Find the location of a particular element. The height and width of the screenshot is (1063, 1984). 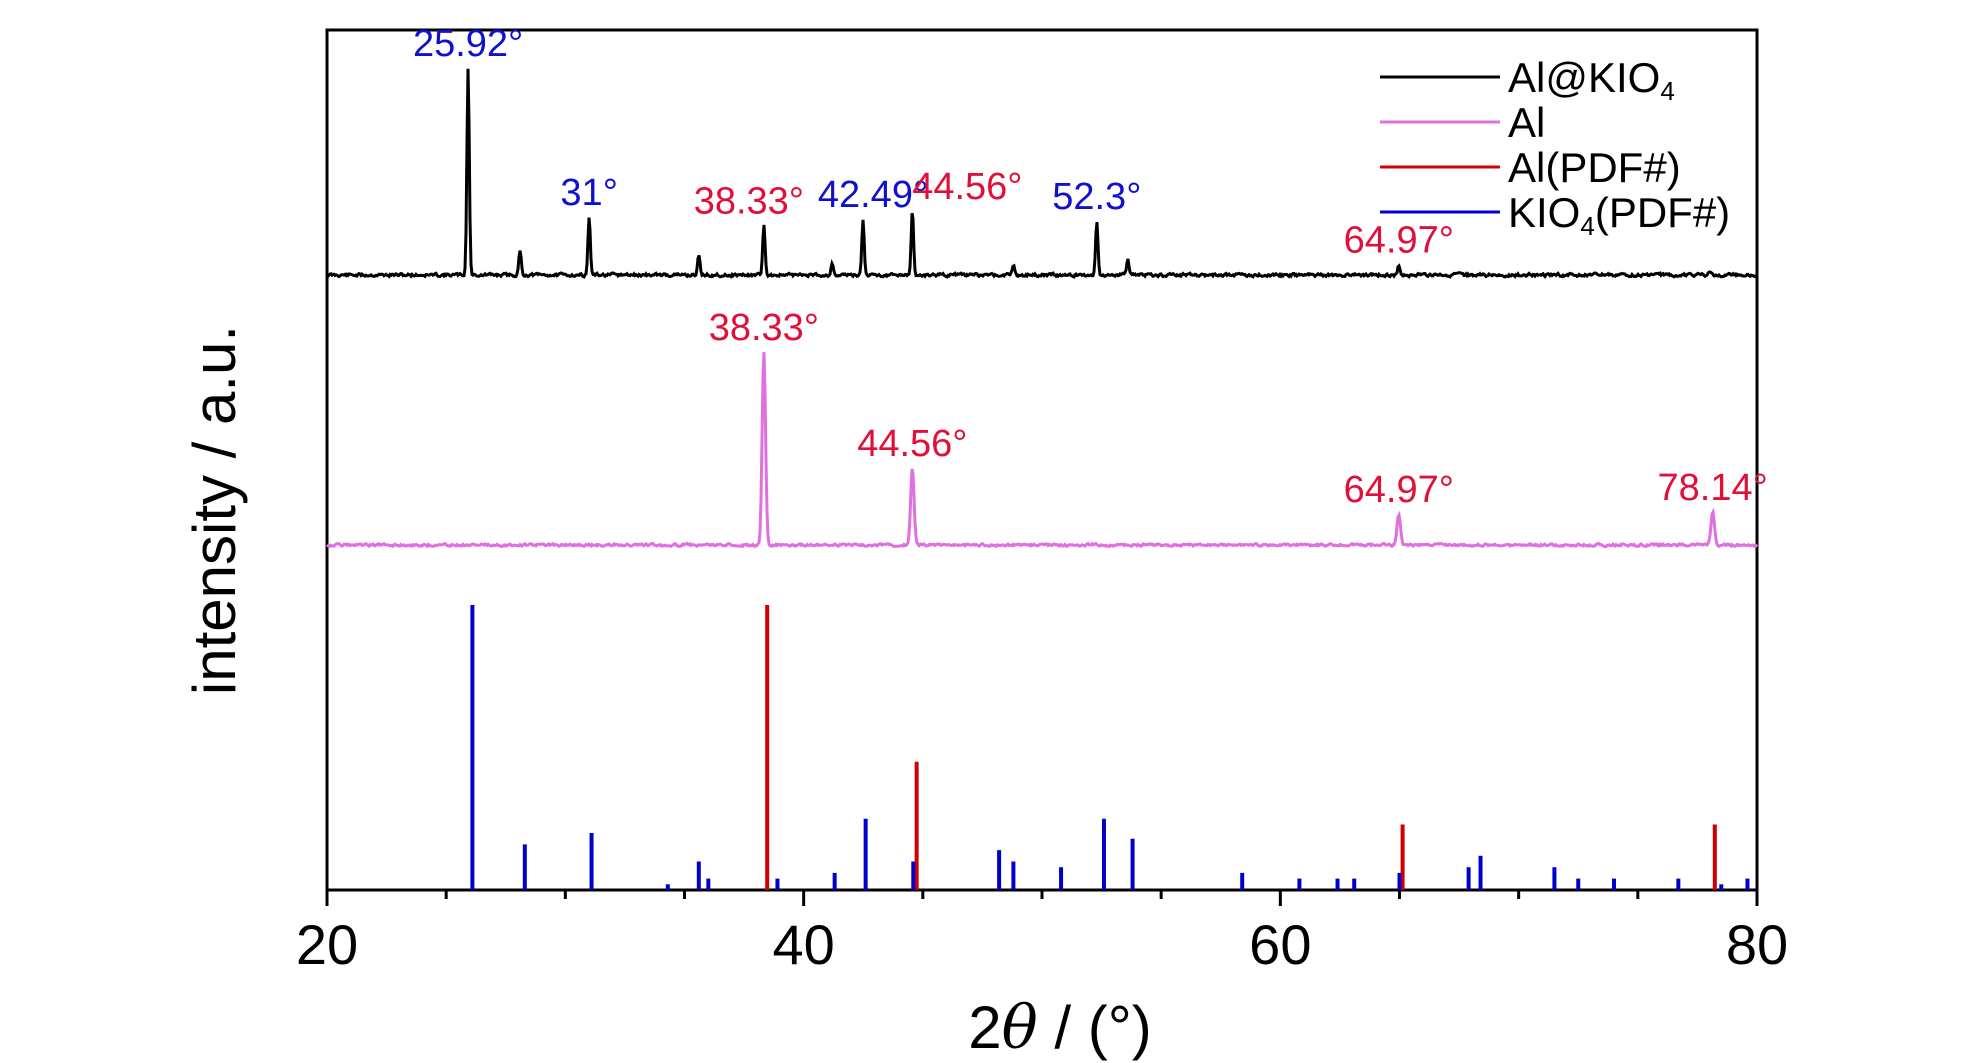

x-tick-label: 60 is located at coordinates (1280, 944).